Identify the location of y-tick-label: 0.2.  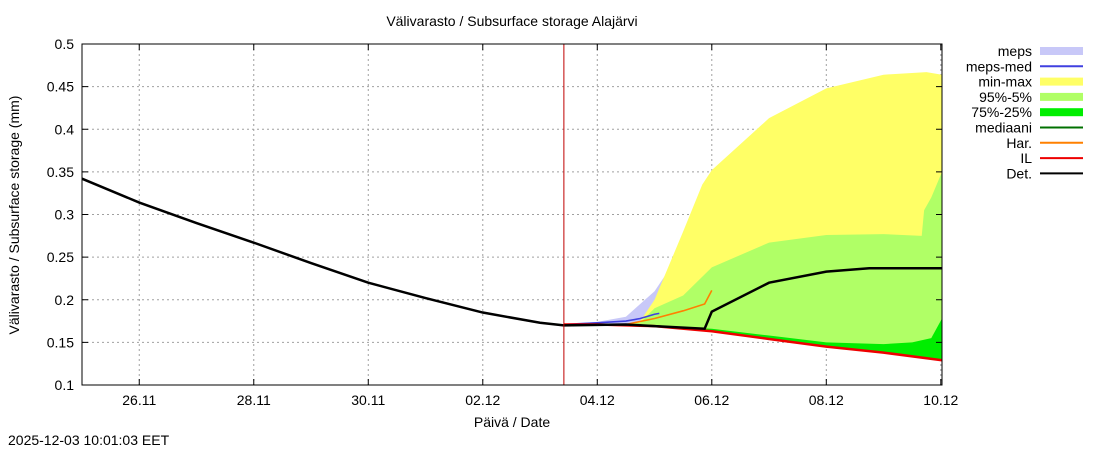
(65, 300).